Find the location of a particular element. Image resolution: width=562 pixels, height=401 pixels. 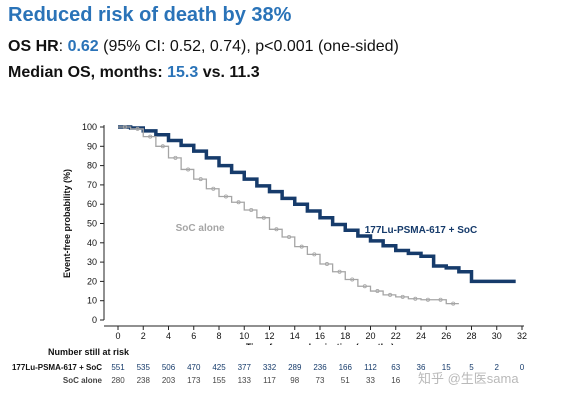

x-tick-label: 32 is located at coordinates (522, 336).